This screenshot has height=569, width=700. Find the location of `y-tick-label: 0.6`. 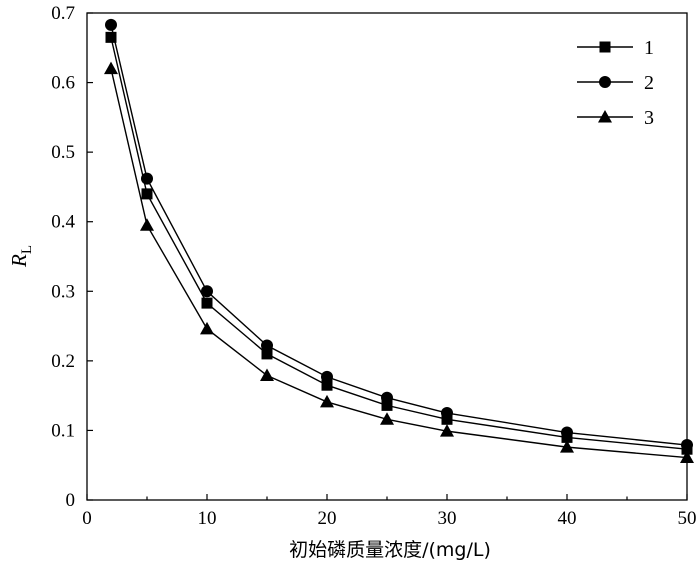

y-tick-label: 0.6 is located at coordinates (63, 83).